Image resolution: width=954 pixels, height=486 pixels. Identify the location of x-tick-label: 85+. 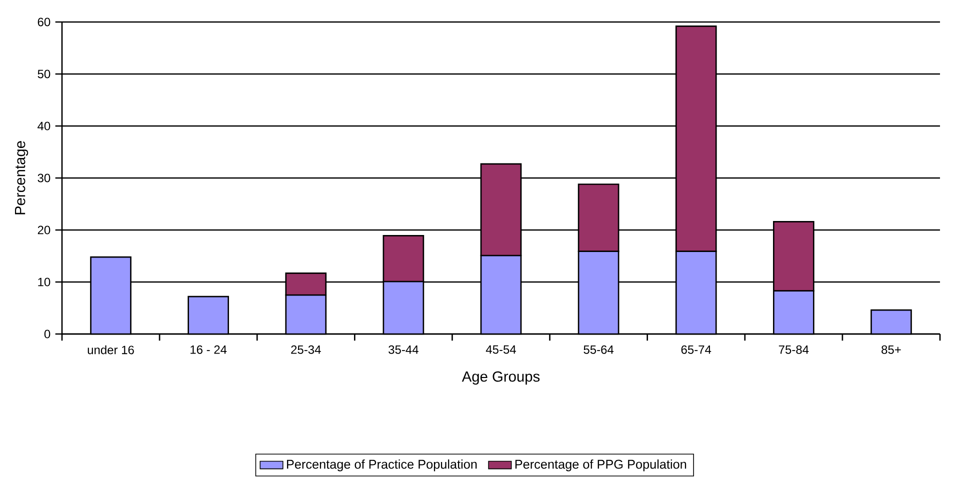
(891, 349).